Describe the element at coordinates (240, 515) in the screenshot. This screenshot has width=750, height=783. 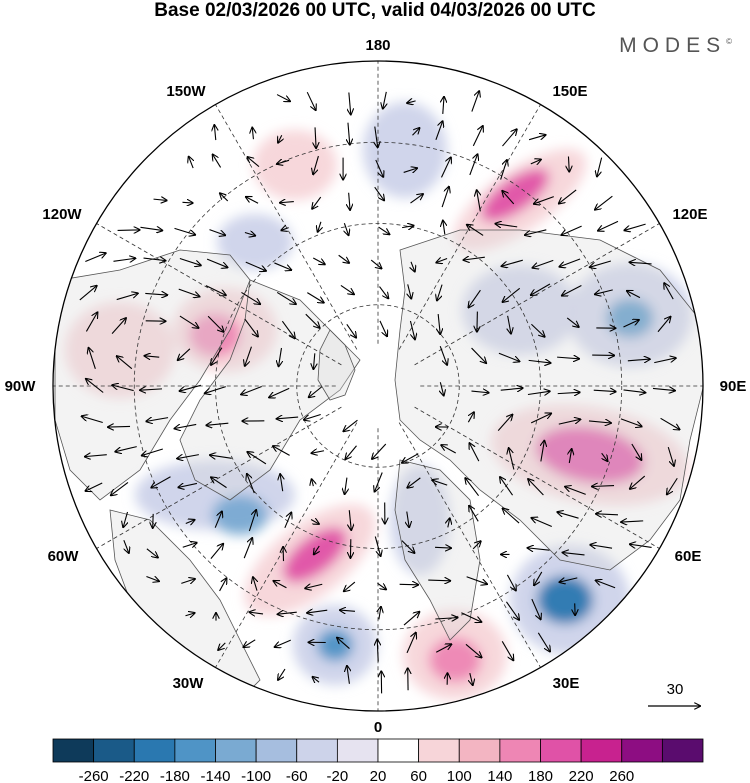
I see `anomaly-neg-labrador` at that location.